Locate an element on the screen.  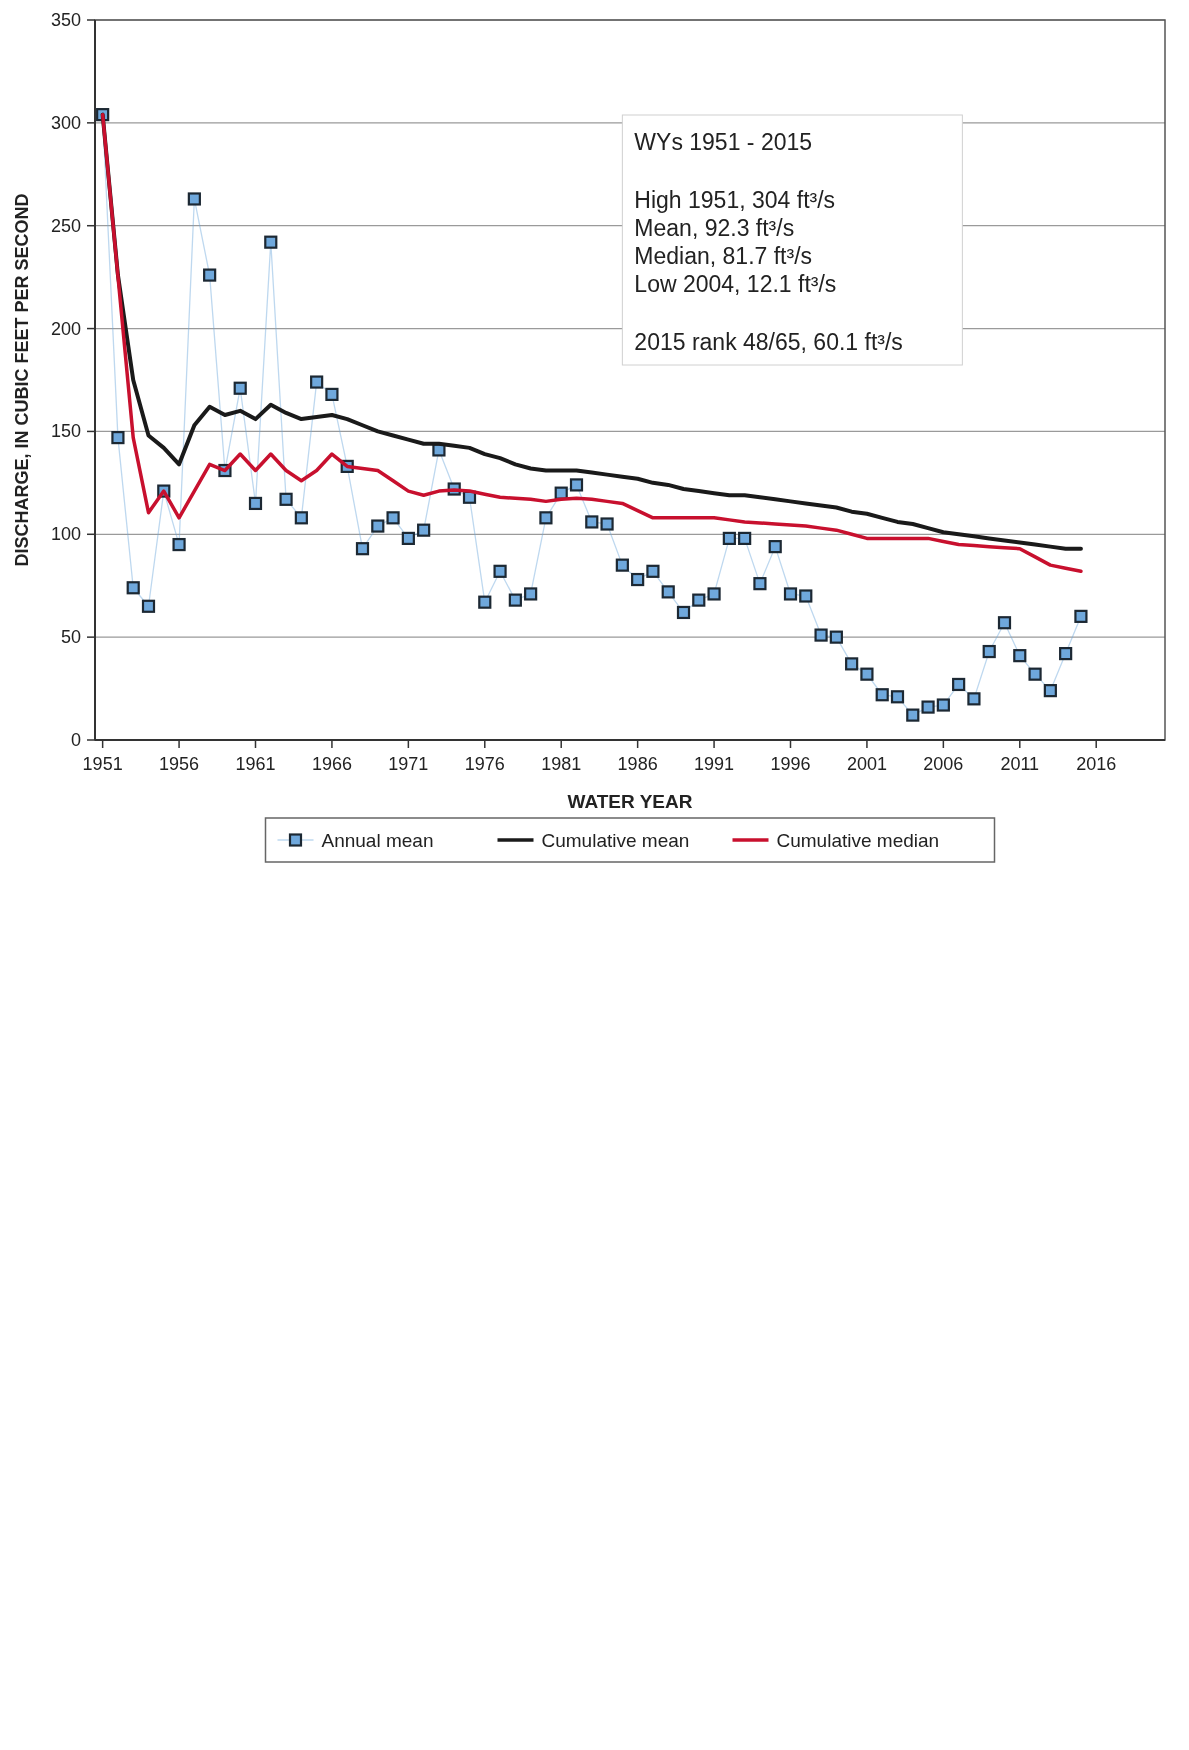
legend-label: Cumulative mean is located at coordinates (615, 840).